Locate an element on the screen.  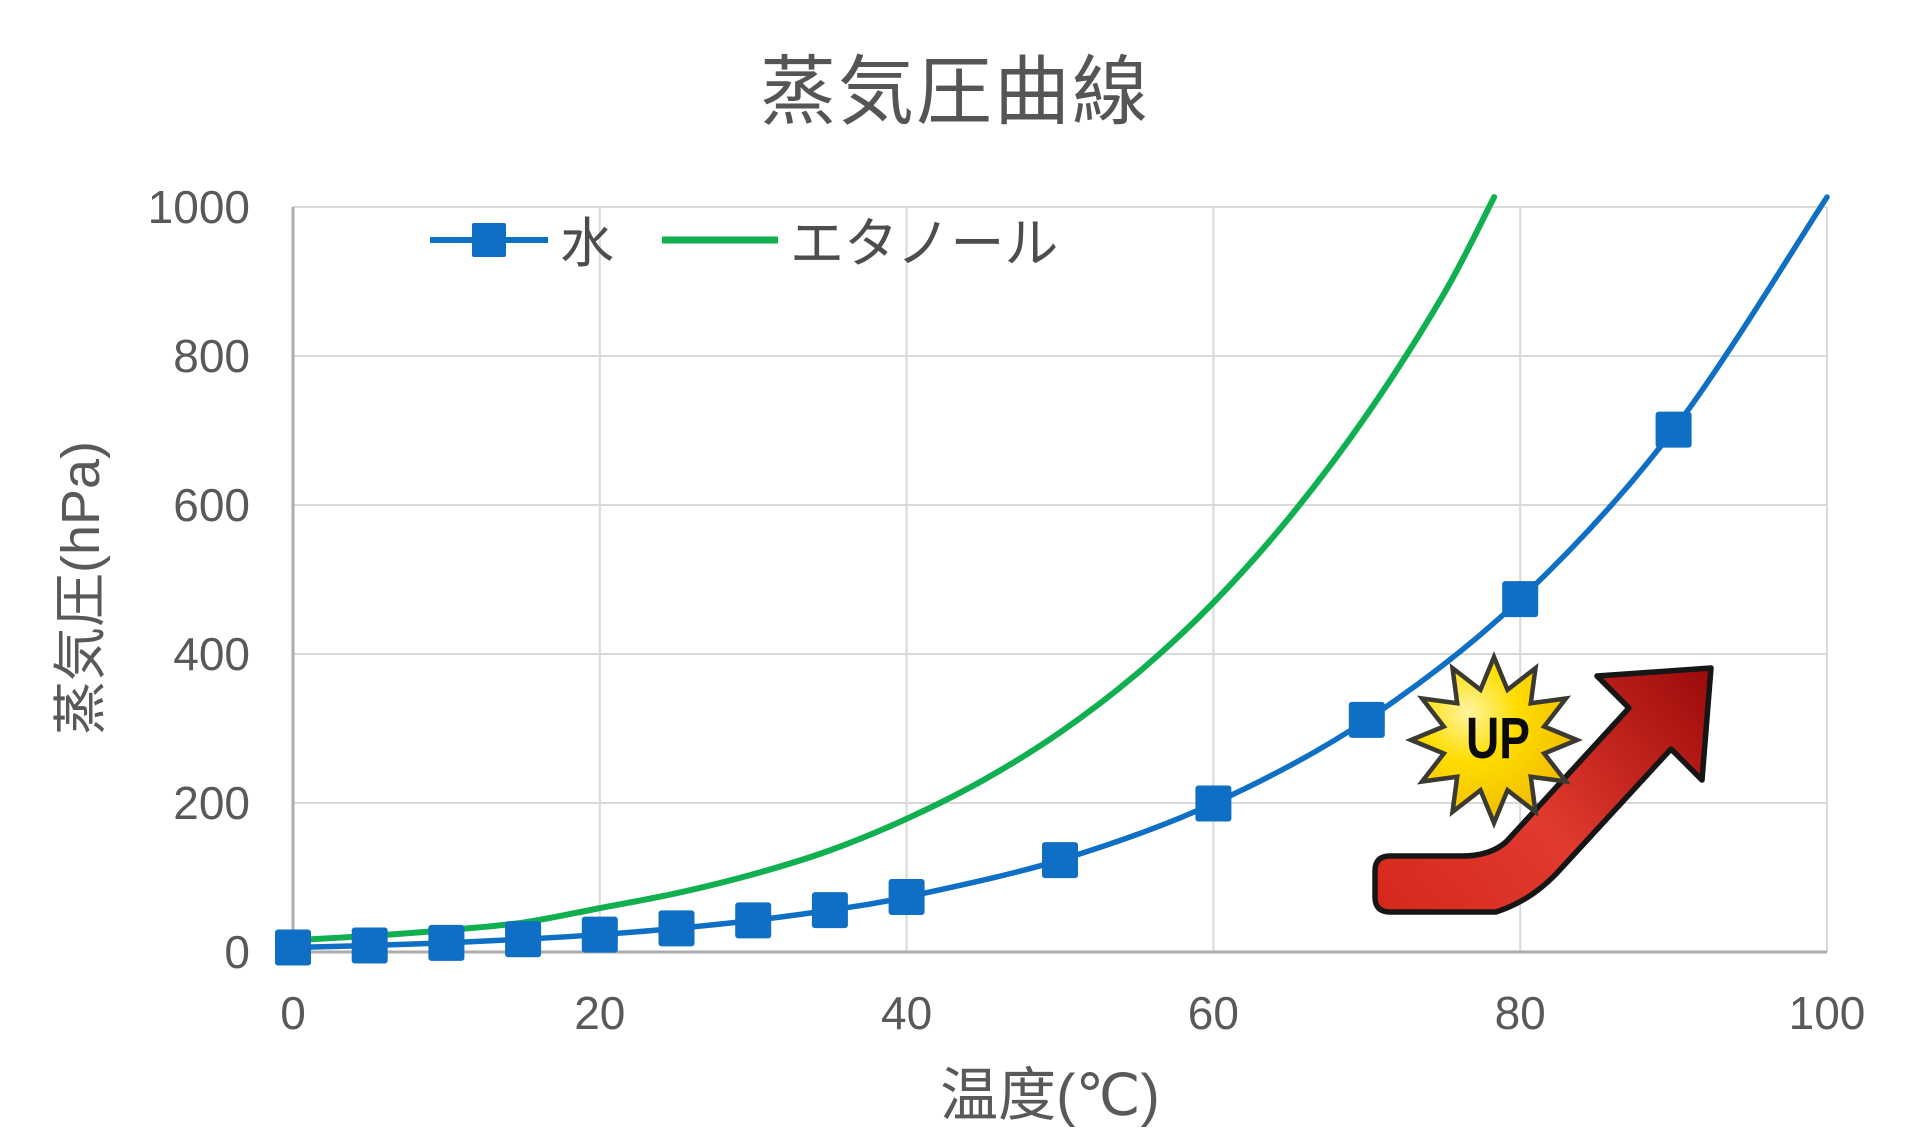
x-tick-label: 60 is located at coordinates (1213, 1013).